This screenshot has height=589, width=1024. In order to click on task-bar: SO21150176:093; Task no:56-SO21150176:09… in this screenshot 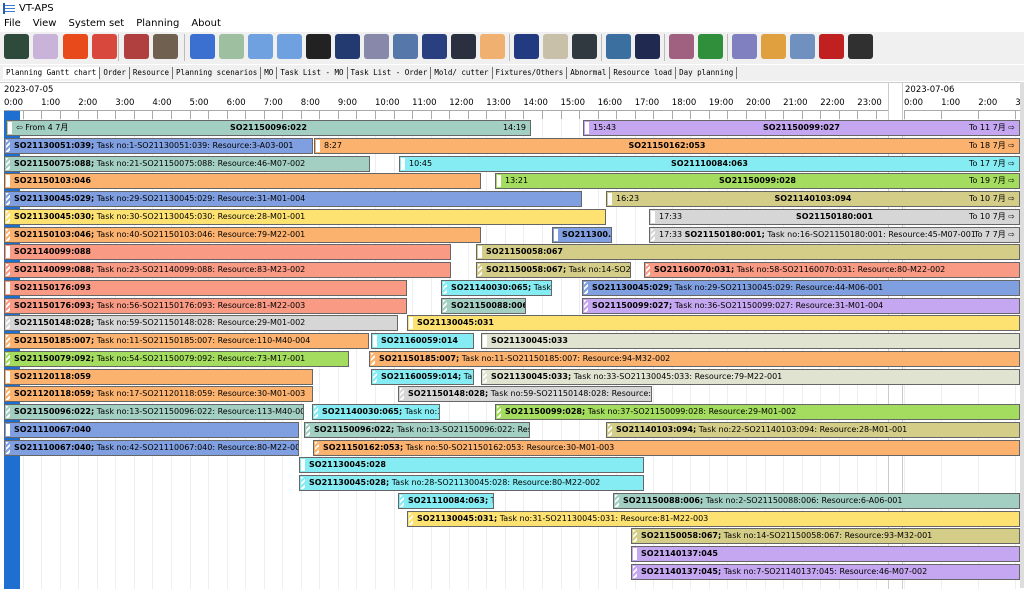, I will do `click(205, 305)`.